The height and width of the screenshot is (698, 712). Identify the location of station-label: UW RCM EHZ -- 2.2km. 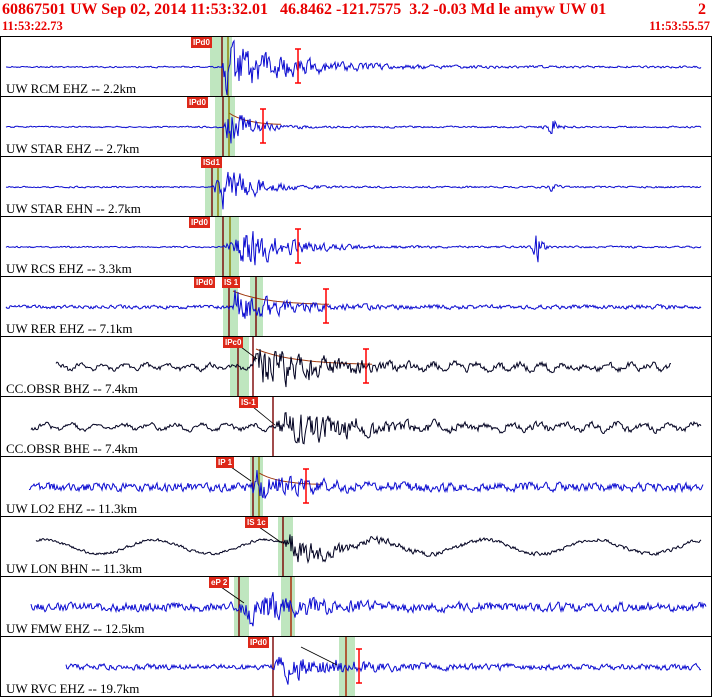
(71, 88).